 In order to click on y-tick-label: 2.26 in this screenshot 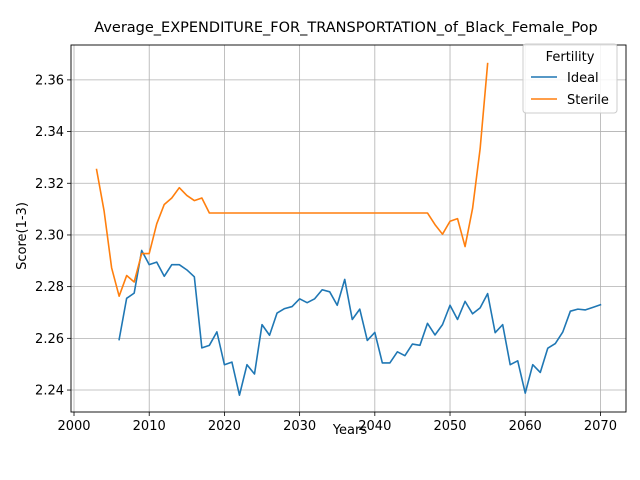, I will do `click(49, 339)`.